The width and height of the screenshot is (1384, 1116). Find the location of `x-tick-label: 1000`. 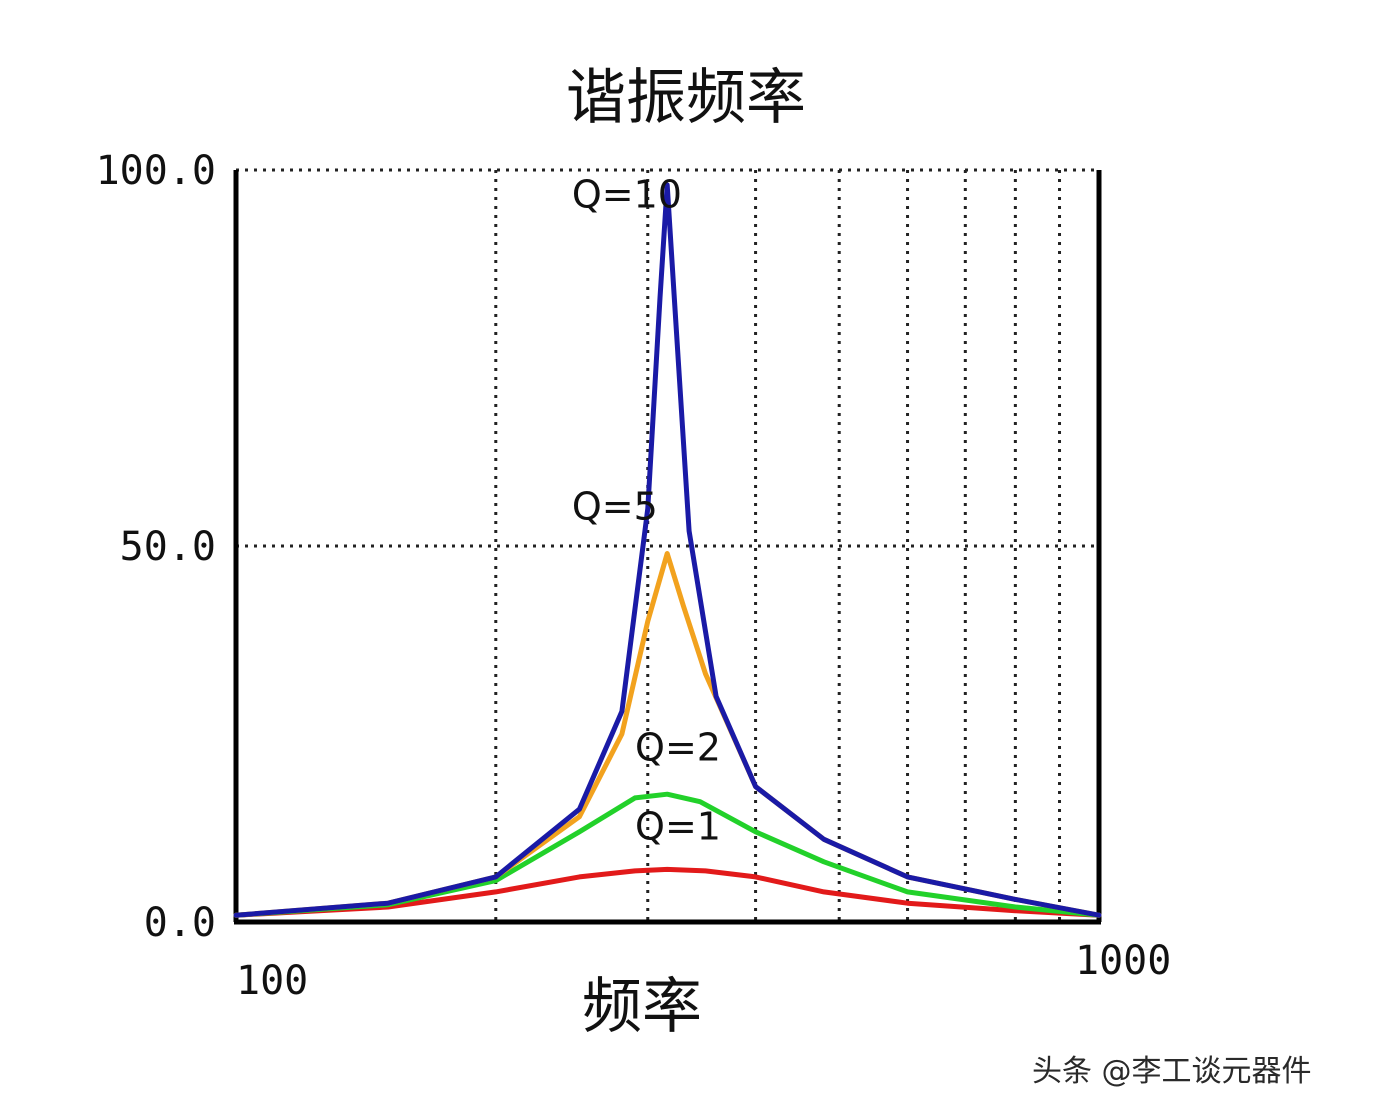

x-tick-label: 1000 is located at coordinates (1123, 961).